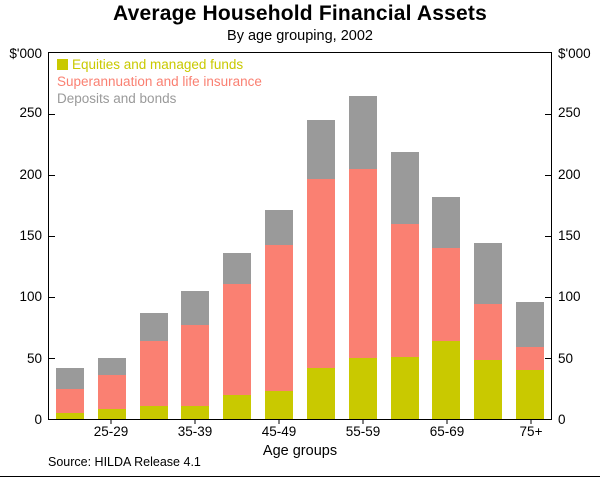 This screenshot has width=600, height=477. I want to click on legend-item: Equities and managed funds, so click(159, 64).